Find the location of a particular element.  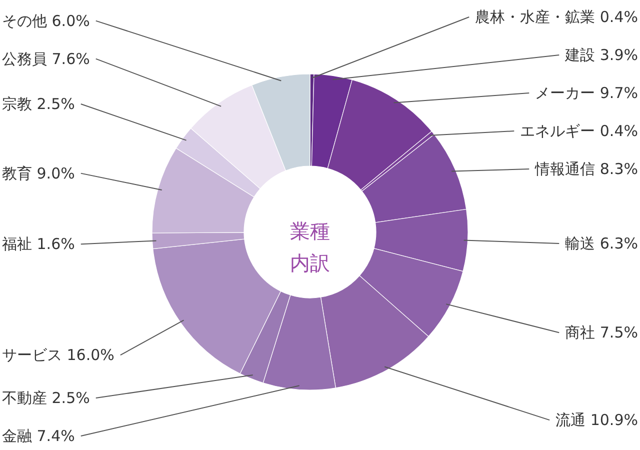

slice-label: 福祉 1.6% is located at coordinates (38, 244).